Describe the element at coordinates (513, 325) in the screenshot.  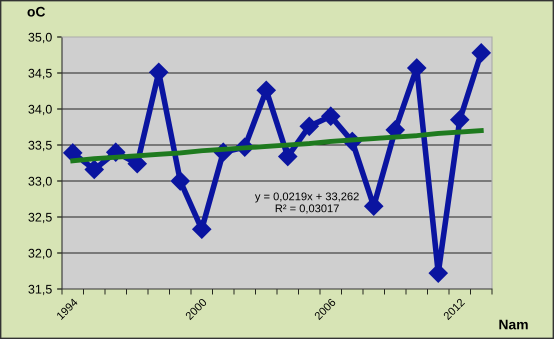
I see `x-axis-title: Nam` at that location.